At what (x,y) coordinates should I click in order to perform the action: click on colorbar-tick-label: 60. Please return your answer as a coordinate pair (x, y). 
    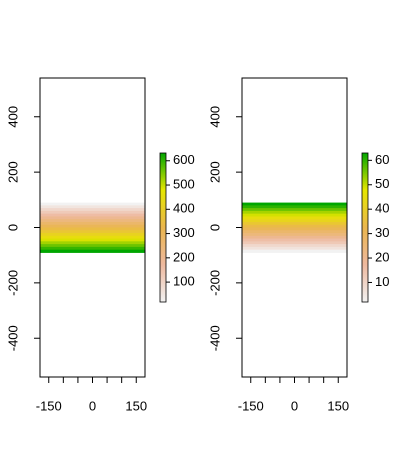
    Looking at the image, I should click on (382, 159).